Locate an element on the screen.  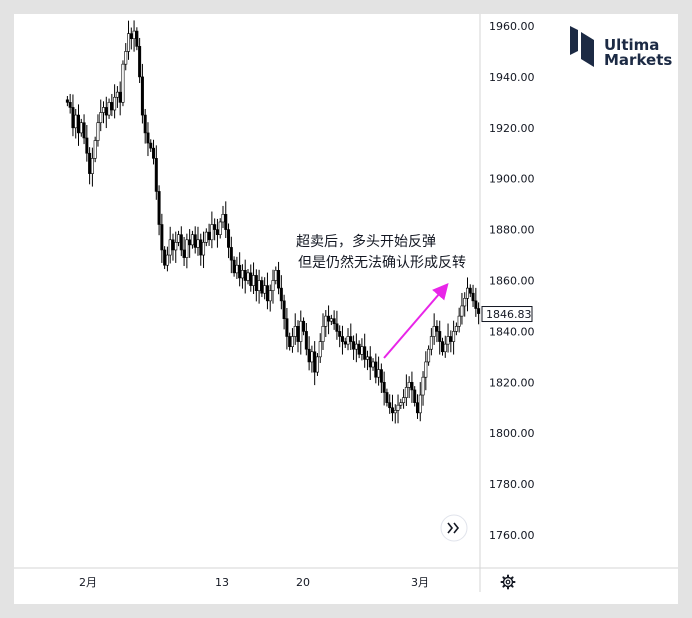
x-axis: 2月 13 20 3月 is located at coordinates (254, 582).